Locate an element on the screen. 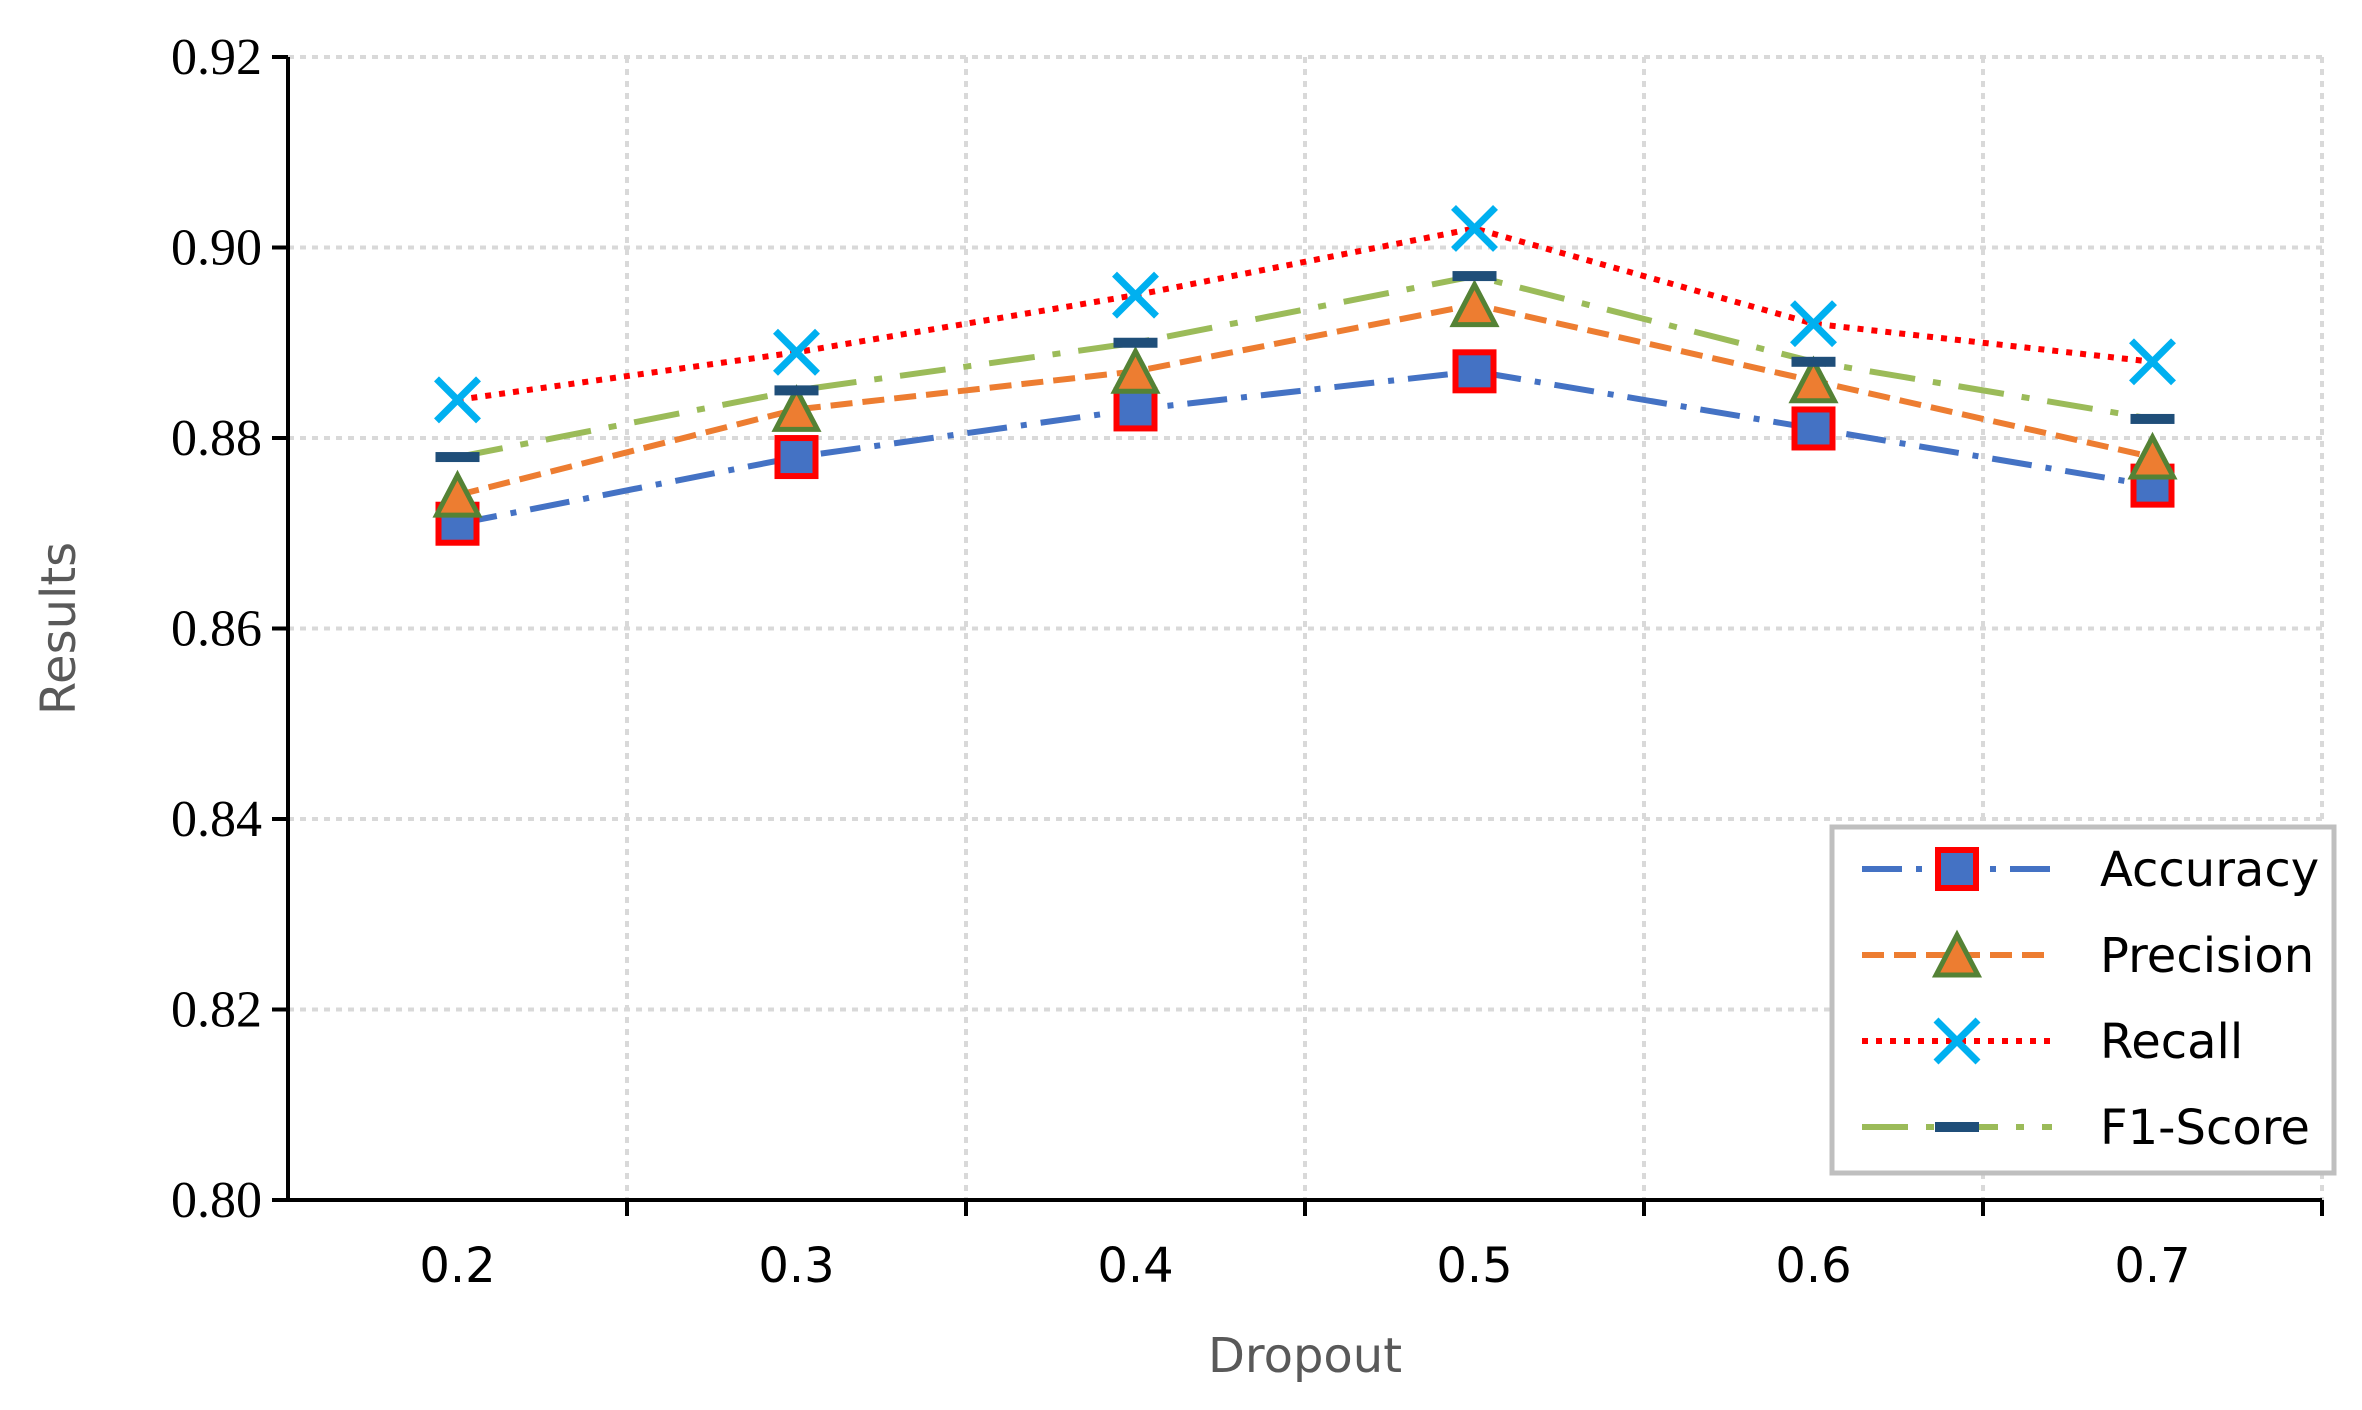  point-precision-0.7 is located at coordinates (2152, 455).